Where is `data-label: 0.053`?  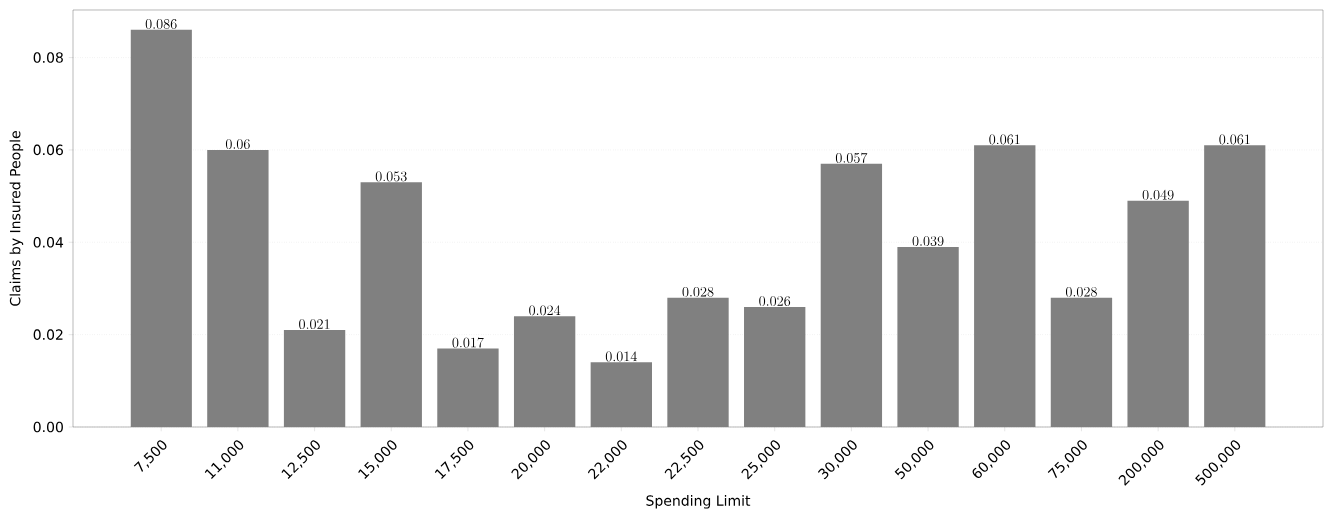
data-label: 0.053 is located at coordinates (391, 176).